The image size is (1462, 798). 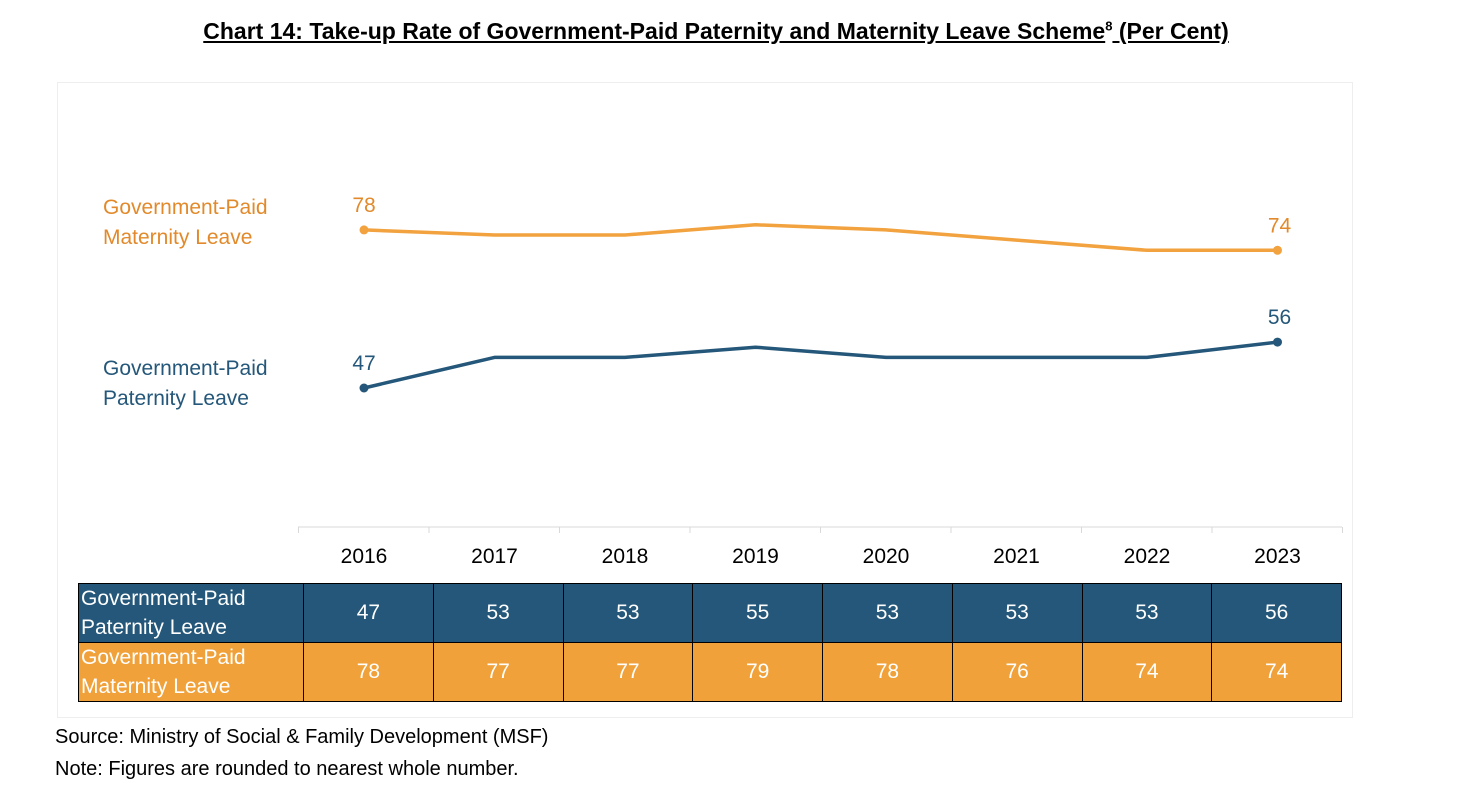 What do you see at coordinates (154, 627) in the screenshot?
I see `table-row-header-line2: Paternity Leave` at bounding box center [154, 627].